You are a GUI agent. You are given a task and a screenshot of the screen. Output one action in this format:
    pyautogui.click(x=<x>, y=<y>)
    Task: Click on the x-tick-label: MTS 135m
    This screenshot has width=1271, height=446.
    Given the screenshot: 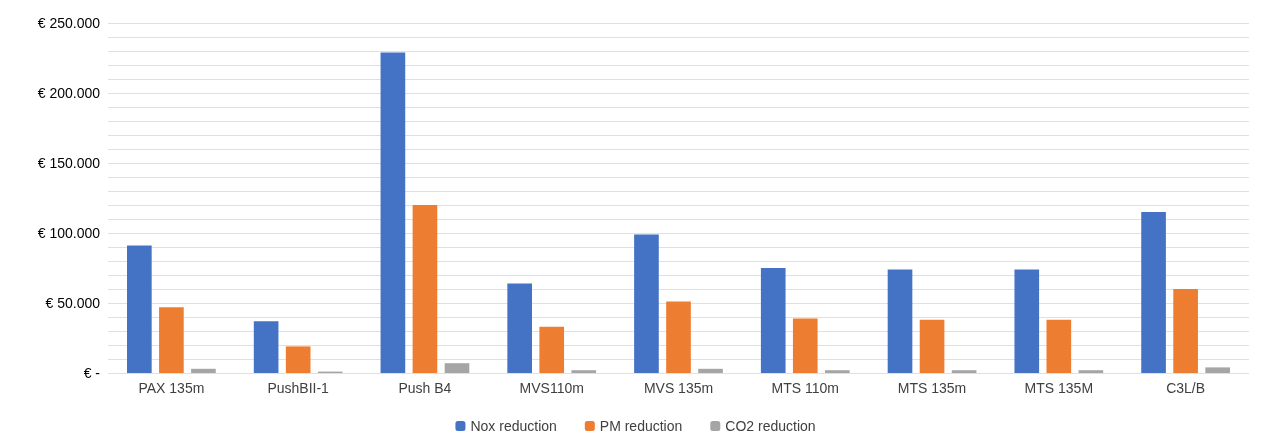 What is the action you would take?
    pyautogui.click(x=932, y=388)
    